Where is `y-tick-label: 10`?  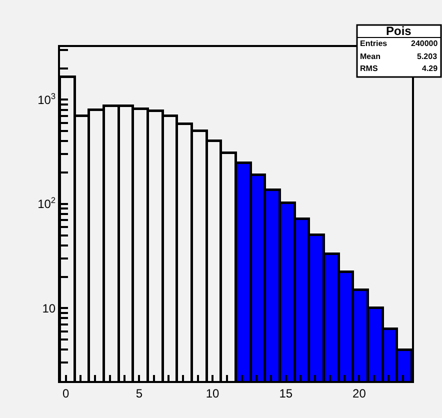 y-tick-label: 10 is located at coordinates (49, 308).